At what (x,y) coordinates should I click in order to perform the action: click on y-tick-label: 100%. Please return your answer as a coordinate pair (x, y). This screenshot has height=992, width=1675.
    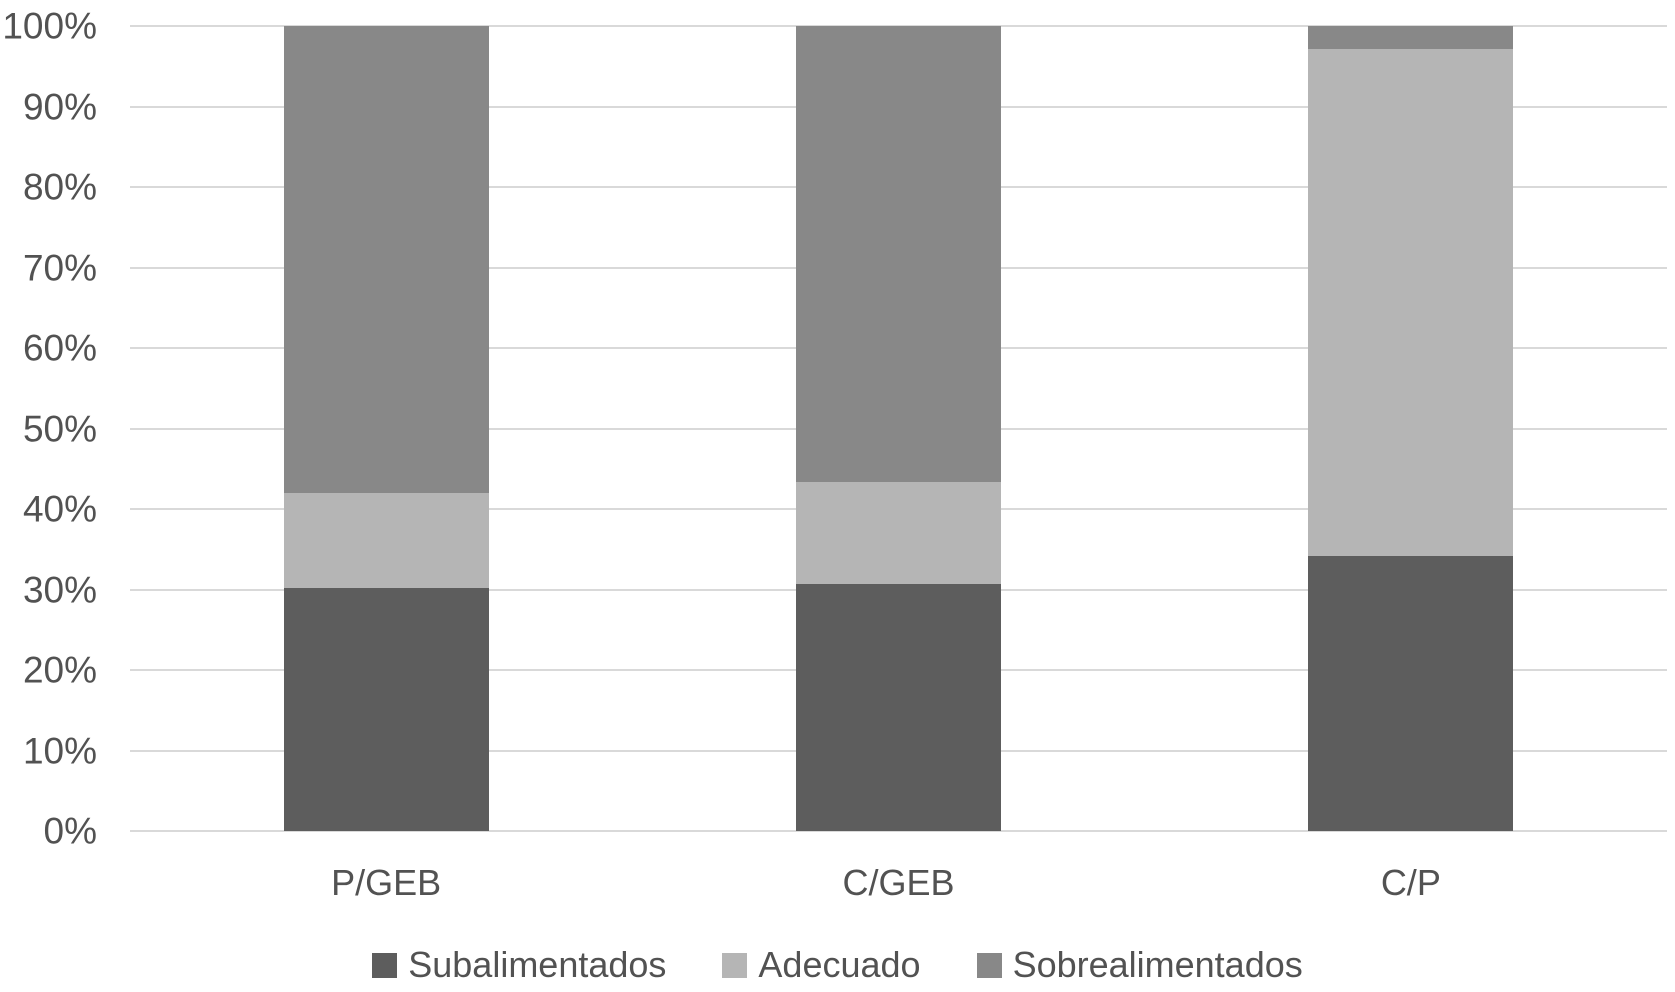
    Looking at the image, I should click on (49, 26).